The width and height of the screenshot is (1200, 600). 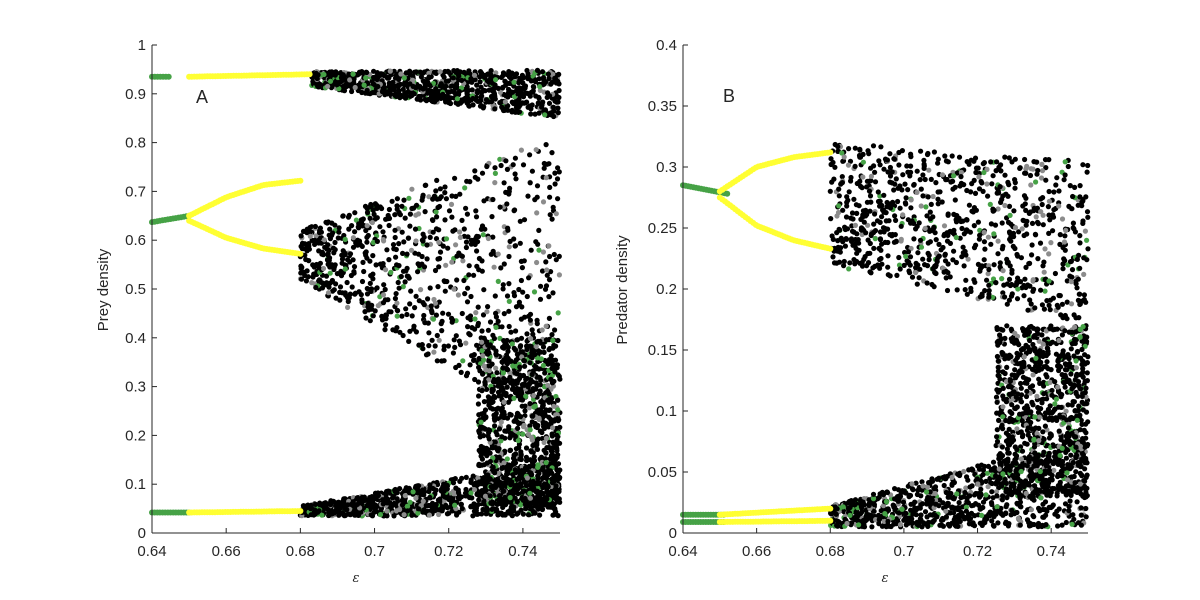 I want to click on panel-a-y-tick-label: 0.9, so click(x=135, y=94).